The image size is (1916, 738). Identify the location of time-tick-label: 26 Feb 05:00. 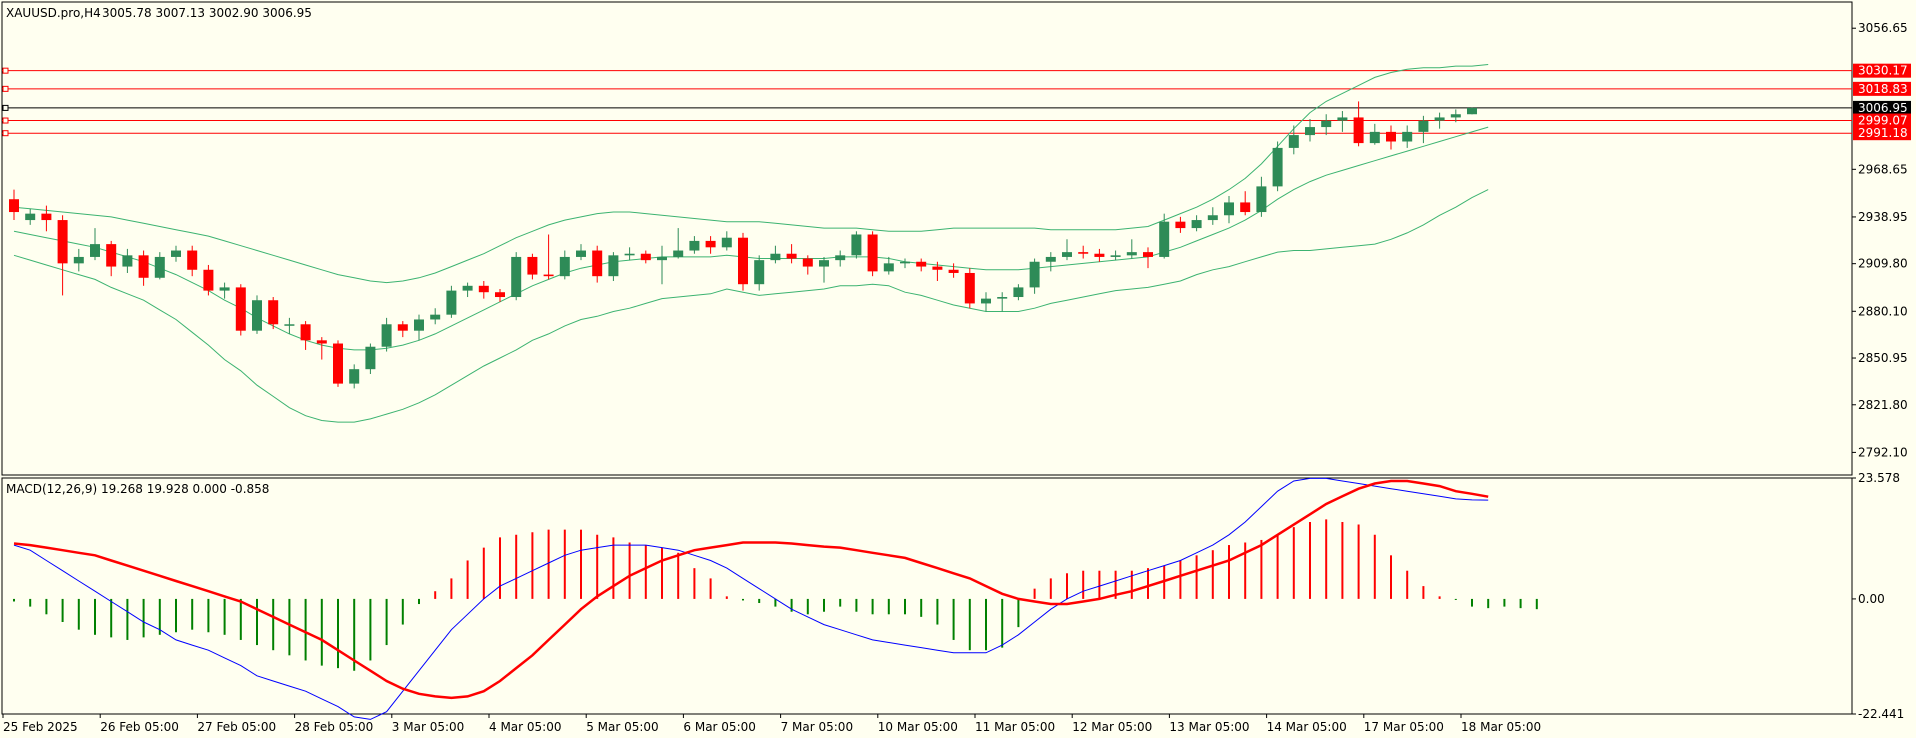
(139, 727).